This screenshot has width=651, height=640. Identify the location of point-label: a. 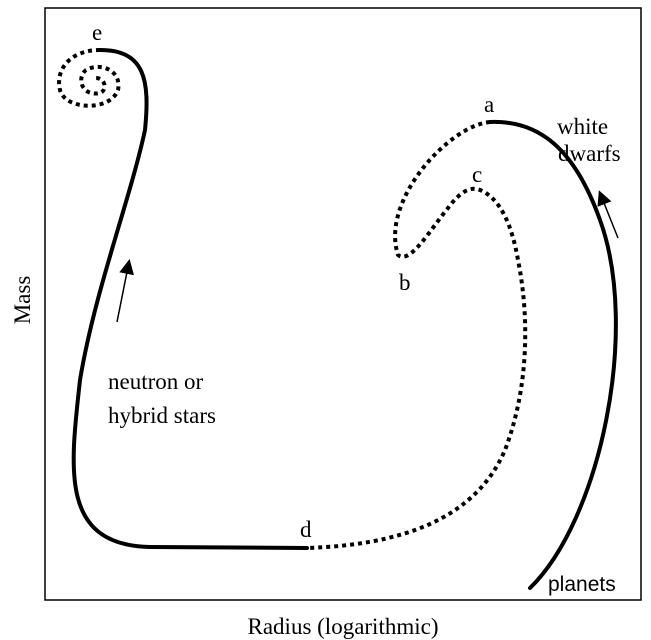
(489, 104).